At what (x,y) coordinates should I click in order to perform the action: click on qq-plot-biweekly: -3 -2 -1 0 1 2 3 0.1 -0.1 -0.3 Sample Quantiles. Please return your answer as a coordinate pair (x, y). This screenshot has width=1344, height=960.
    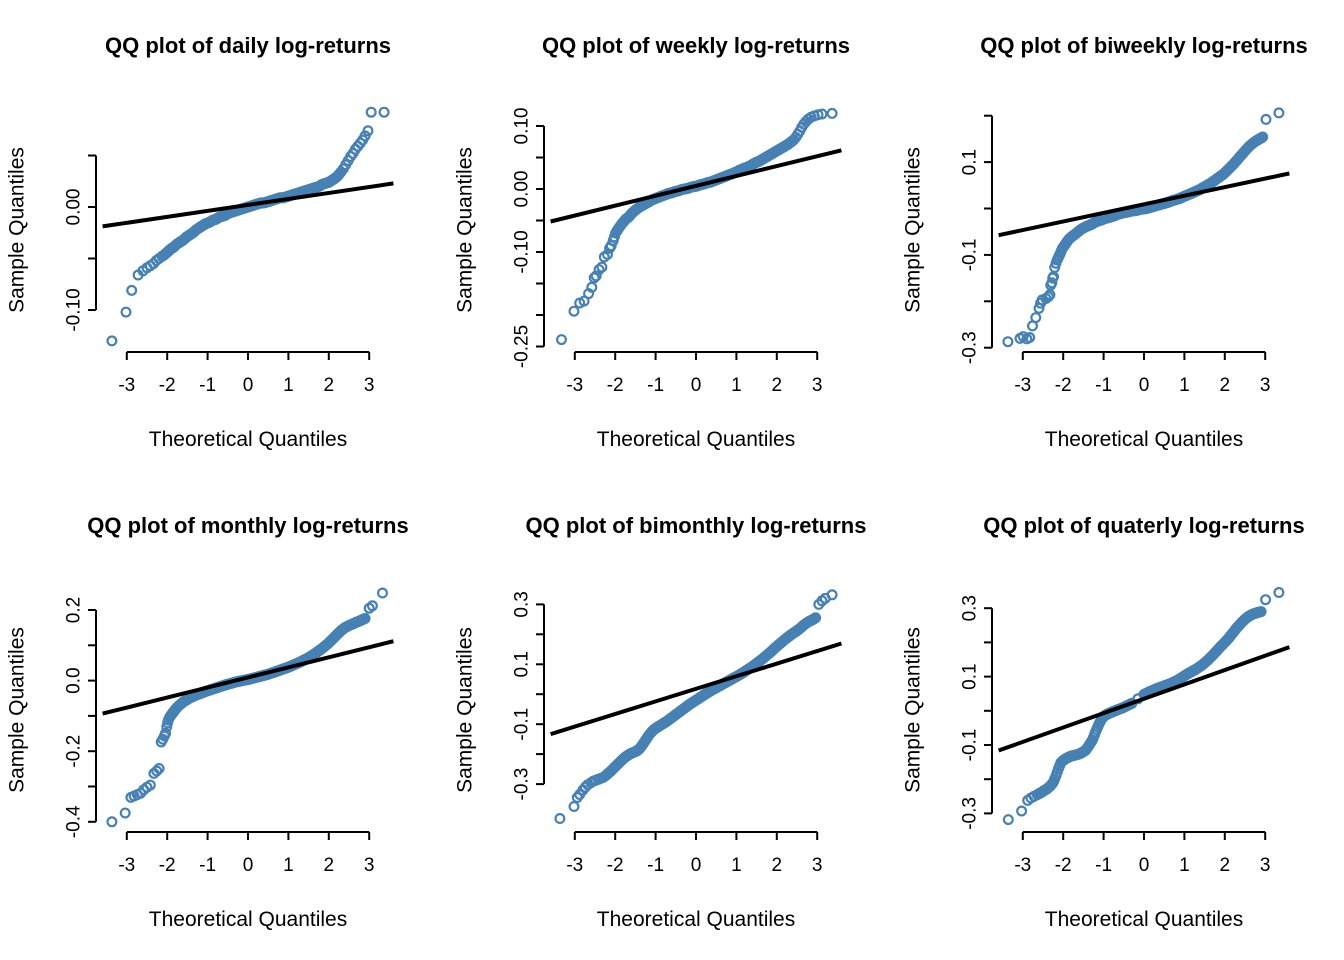
    Looking at the image, I should click on (1095, 251).